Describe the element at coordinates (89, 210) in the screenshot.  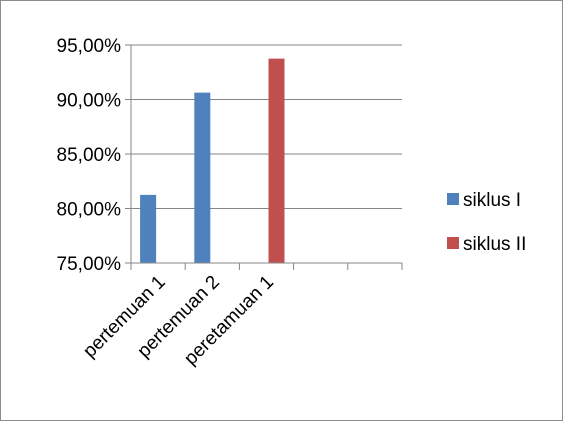
I see `y-tick-label: 80,00%` at that location.